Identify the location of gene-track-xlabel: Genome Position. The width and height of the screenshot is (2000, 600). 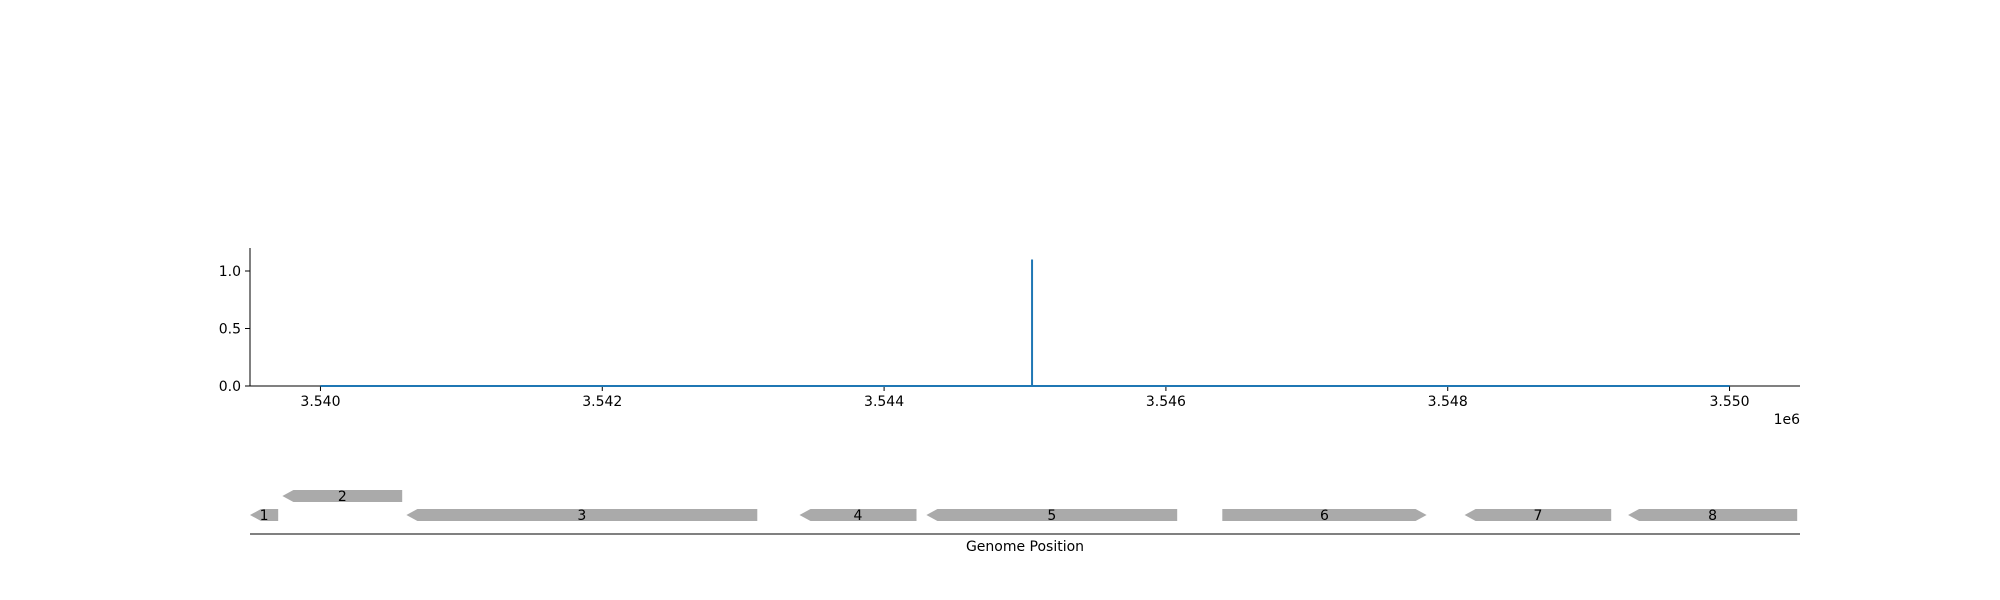
(1025, 547).